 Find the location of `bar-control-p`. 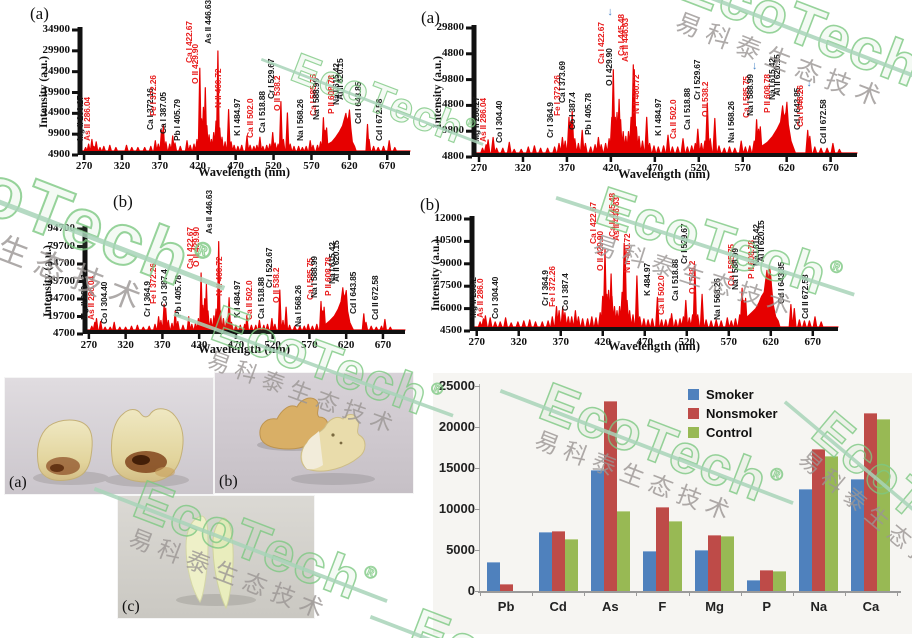

bar-control-p is located at coordinates (780, 581).